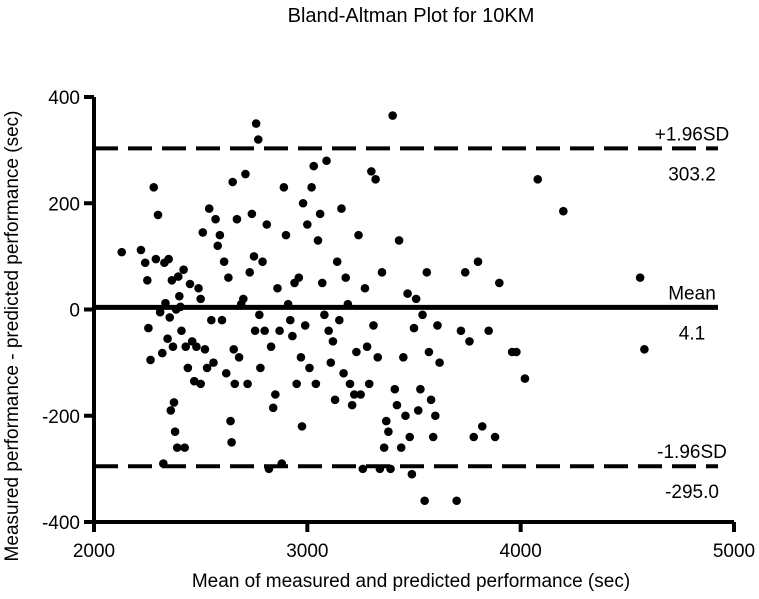 Image resolution: width=759 pixels, height=599 pixels. Describe the element at coordinates (692, 452) in the screenshot. I see `reference-line-label: -1.96SD` at that location.